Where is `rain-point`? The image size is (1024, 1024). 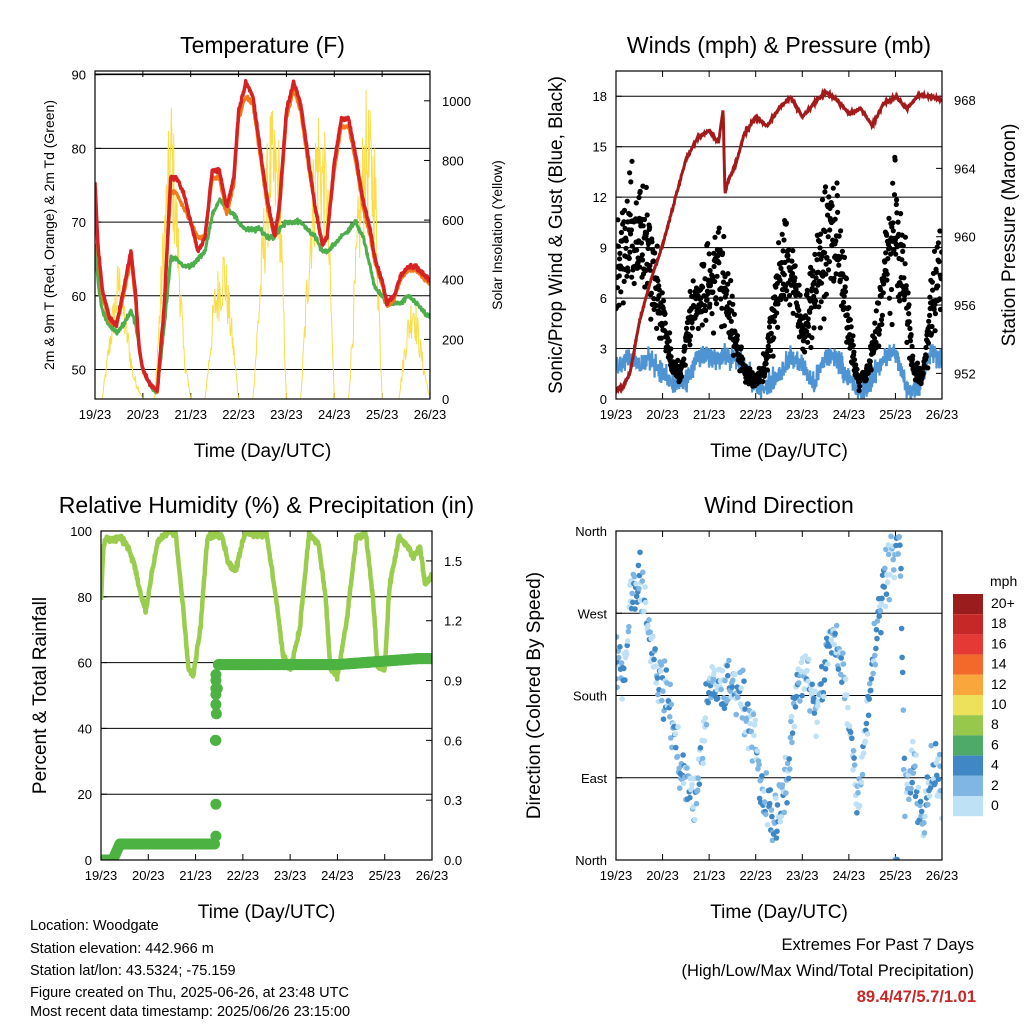
rain-point is located at coordinates (216, 804).